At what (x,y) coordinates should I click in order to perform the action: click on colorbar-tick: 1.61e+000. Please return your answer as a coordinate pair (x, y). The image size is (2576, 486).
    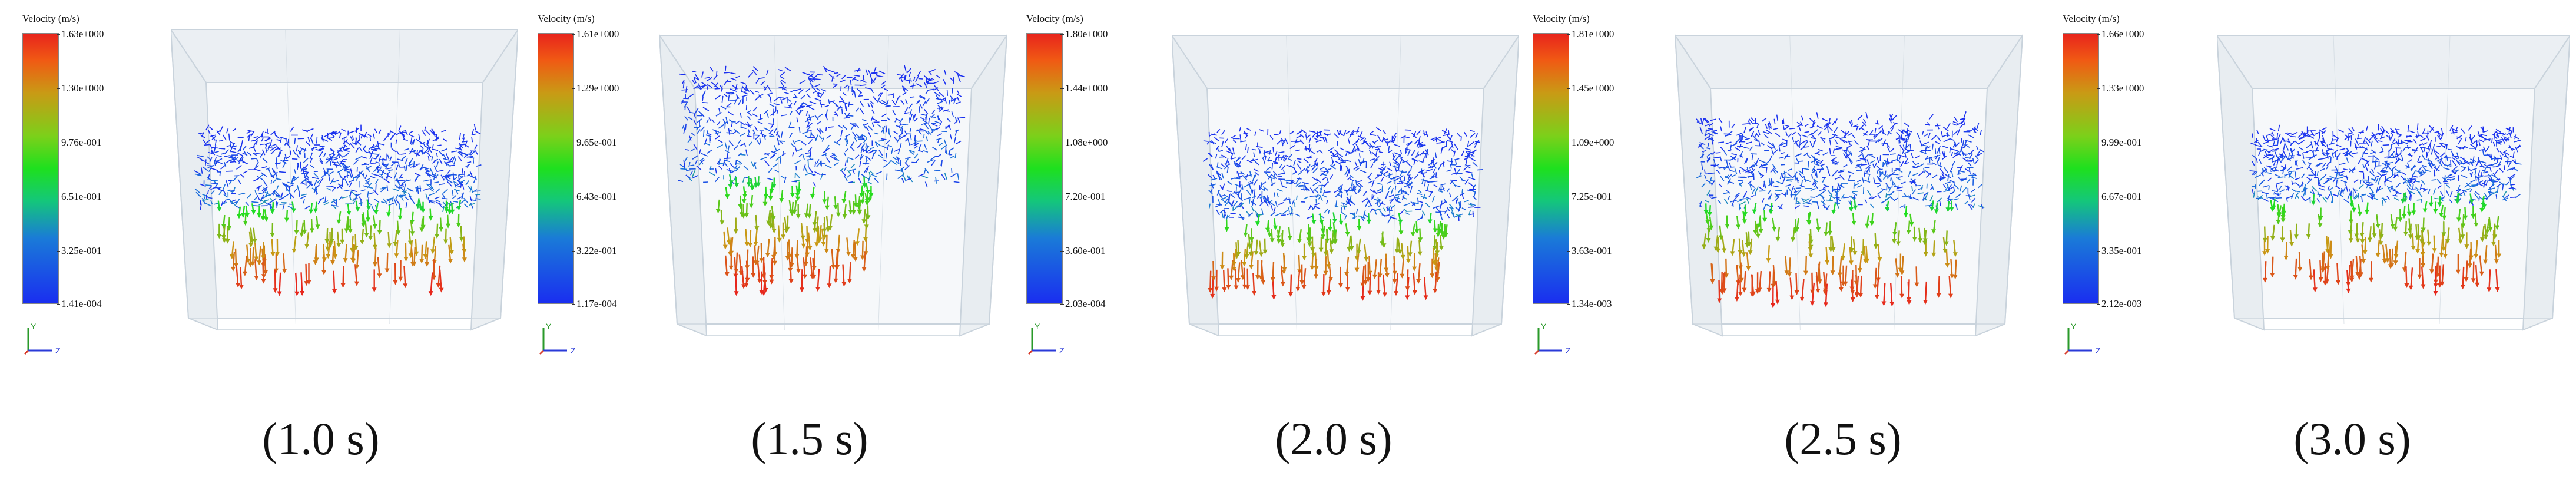
    Looking at the image, I should click on (595, 33).